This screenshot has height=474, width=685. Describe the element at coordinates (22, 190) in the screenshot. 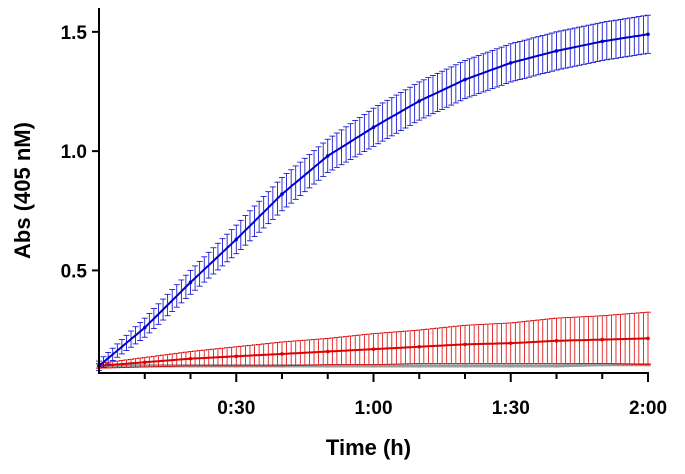

I see `y-axis-title: Abs (405 nM)` at that location.